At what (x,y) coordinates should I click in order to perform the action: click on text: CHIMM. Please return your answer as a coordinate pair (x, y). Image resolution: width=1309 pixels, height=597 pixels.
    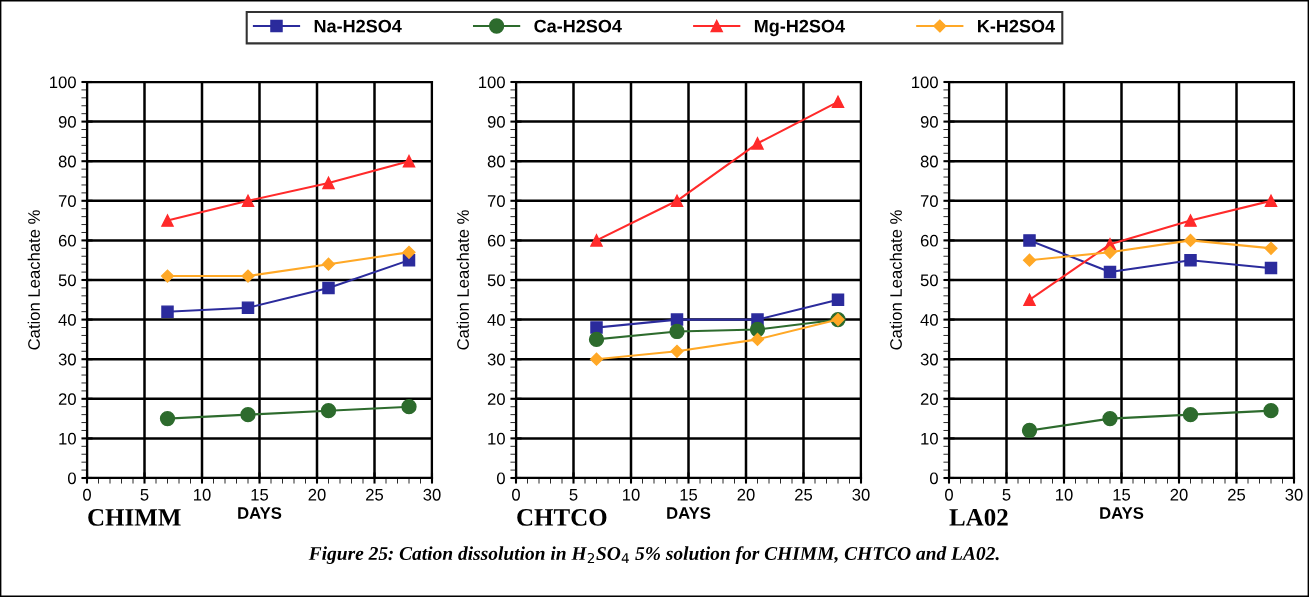
    Looking at the image, I should click on (134, 517).